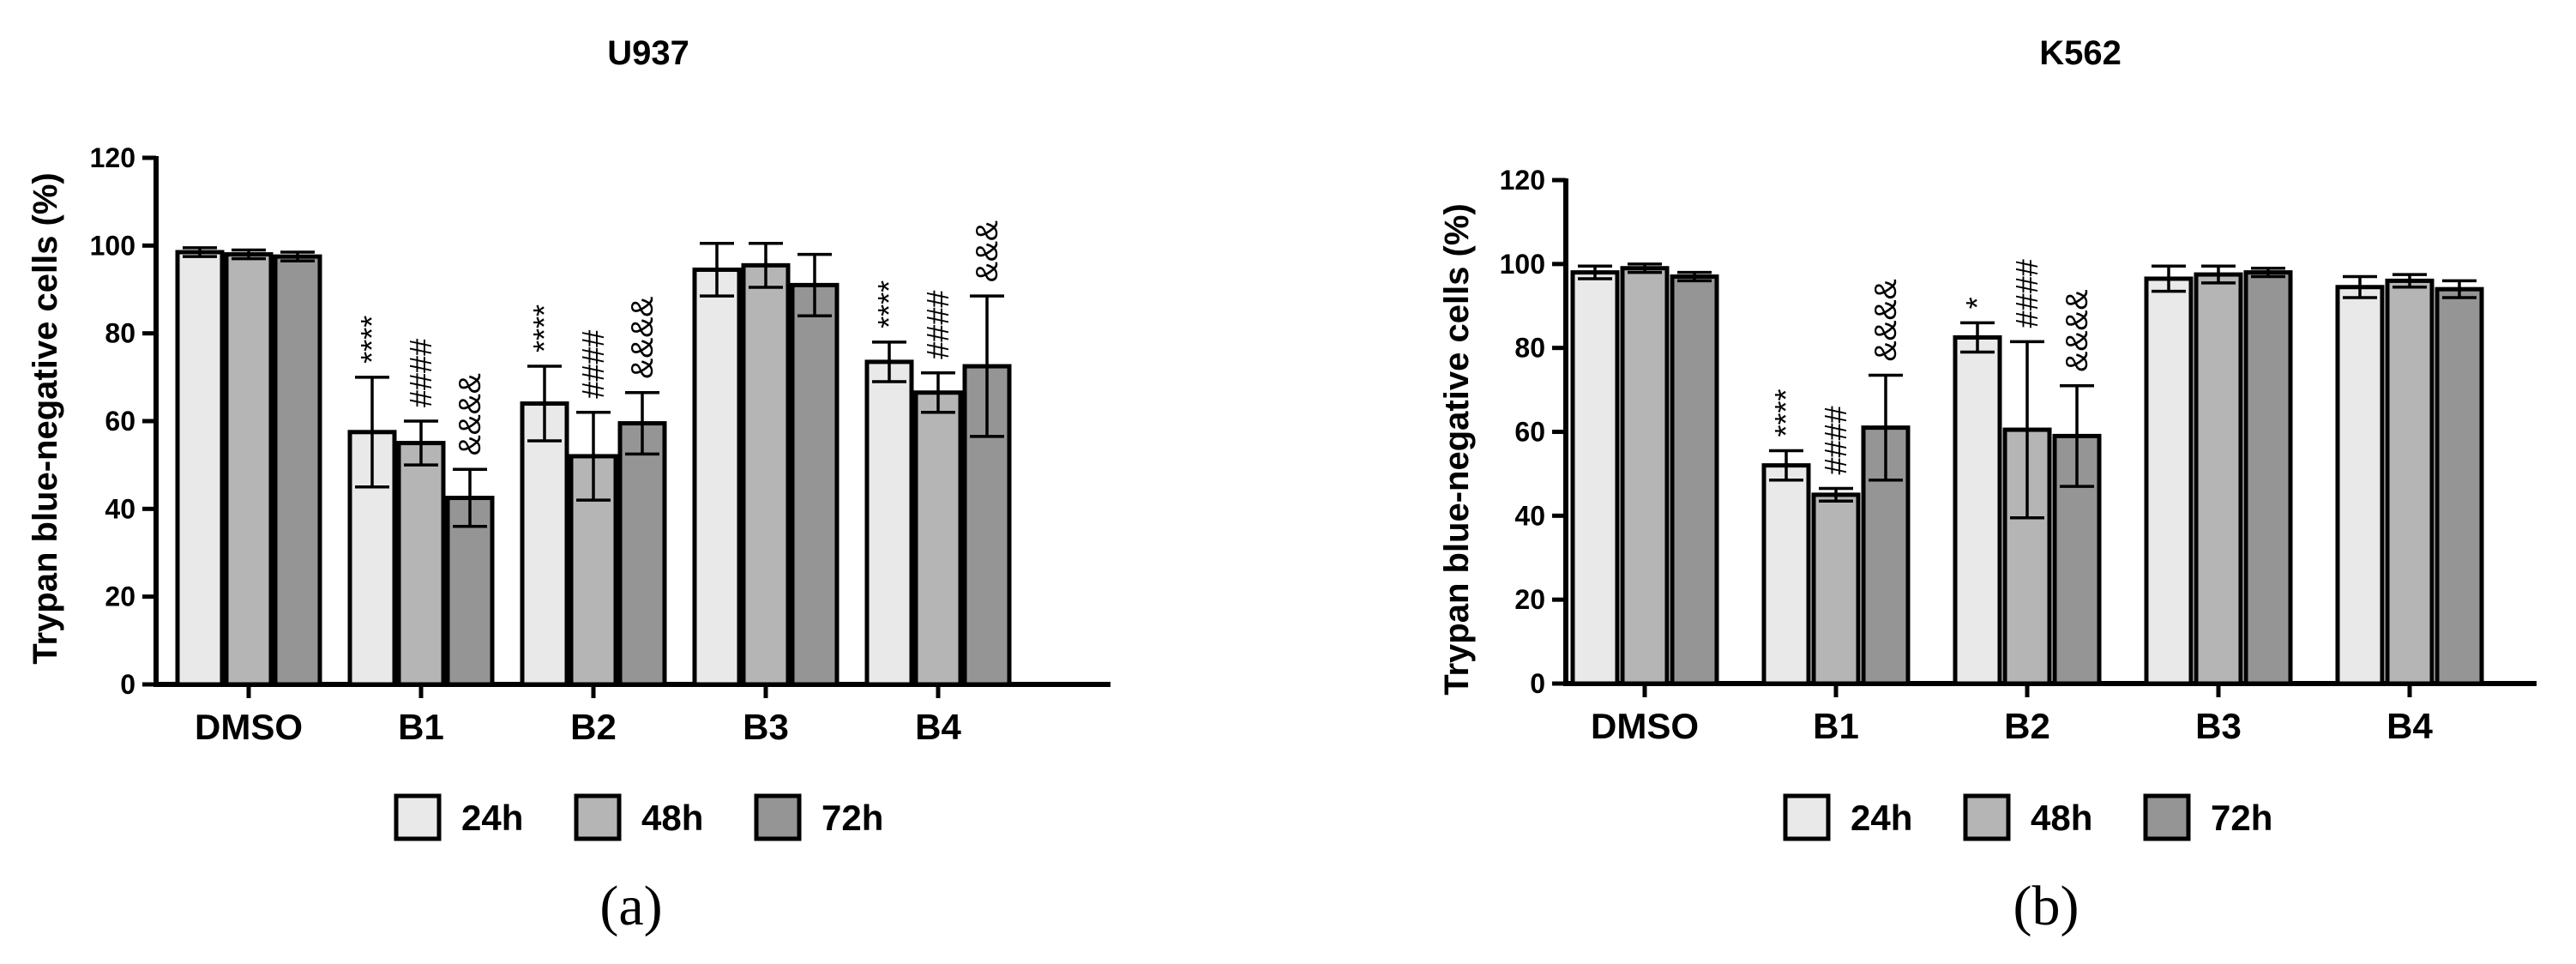 This screenshot has width=2576, height=964. Describe the element at coordinates (2046, 906) in the screenshot. I see `panel-label: (b)` at that location.